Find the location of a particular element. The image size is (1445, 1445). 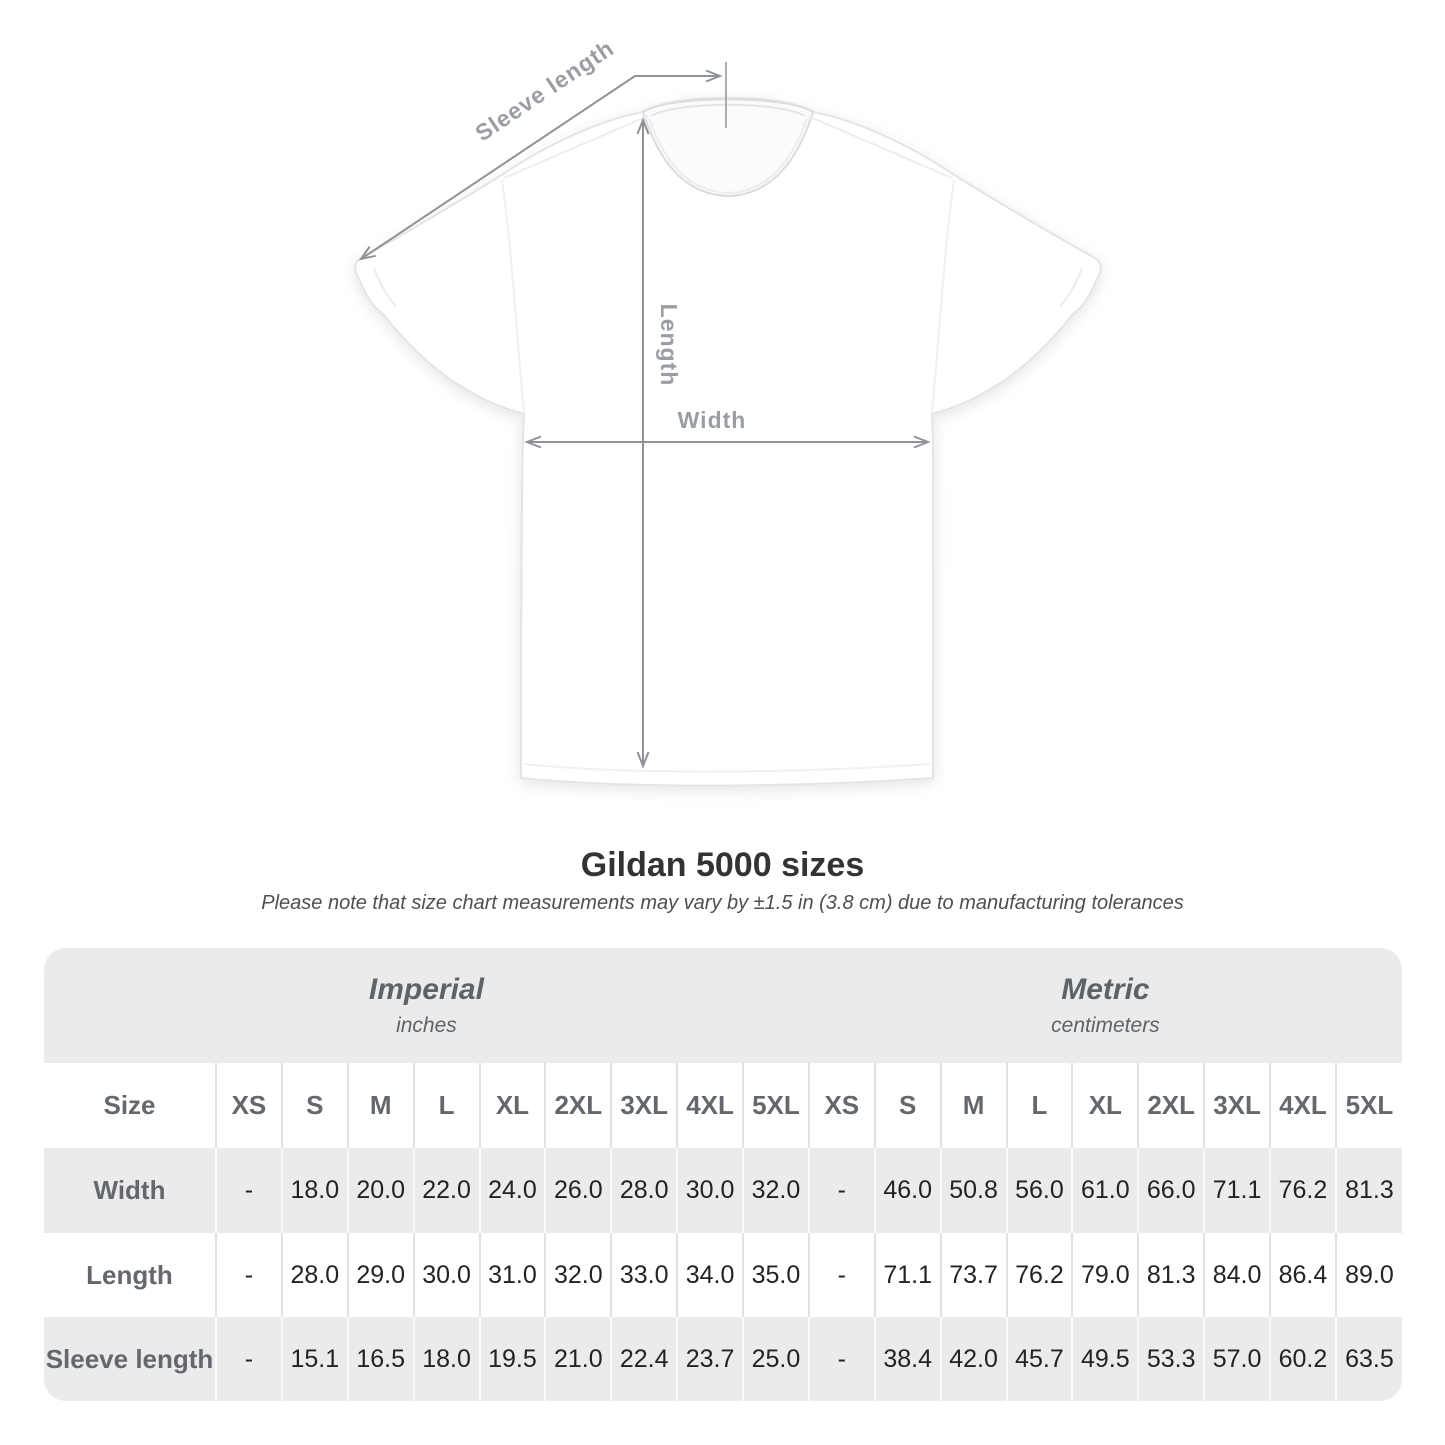

table-cell: 33.0 is located at coordinates (644, 1275).